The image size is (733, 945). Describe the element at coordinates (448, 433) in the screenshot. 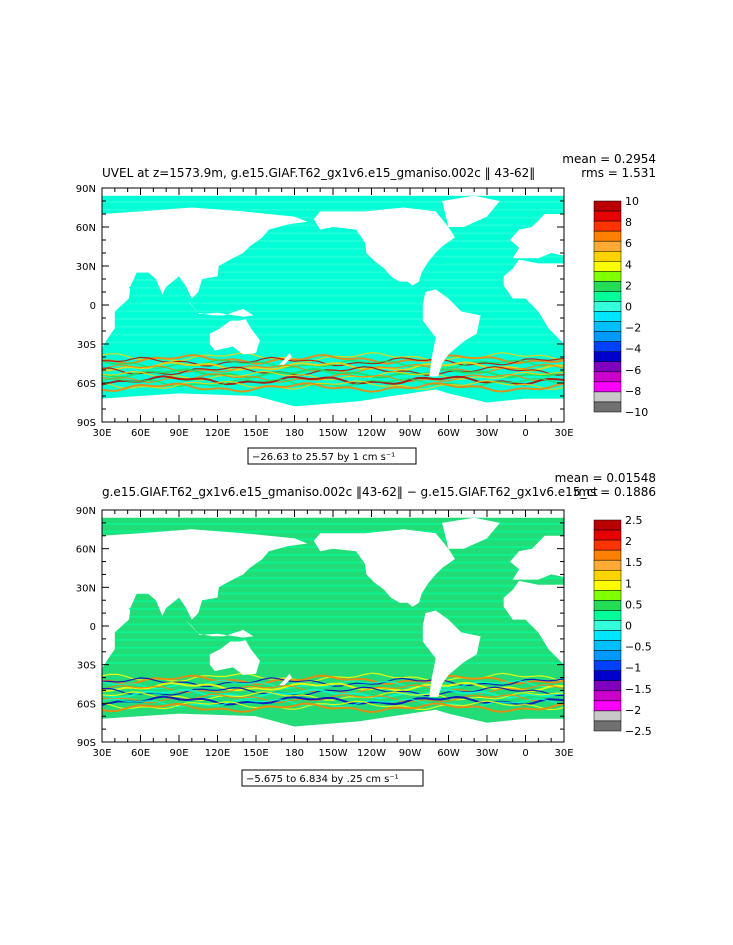

I see `x-tick-label: 60W` at that location.